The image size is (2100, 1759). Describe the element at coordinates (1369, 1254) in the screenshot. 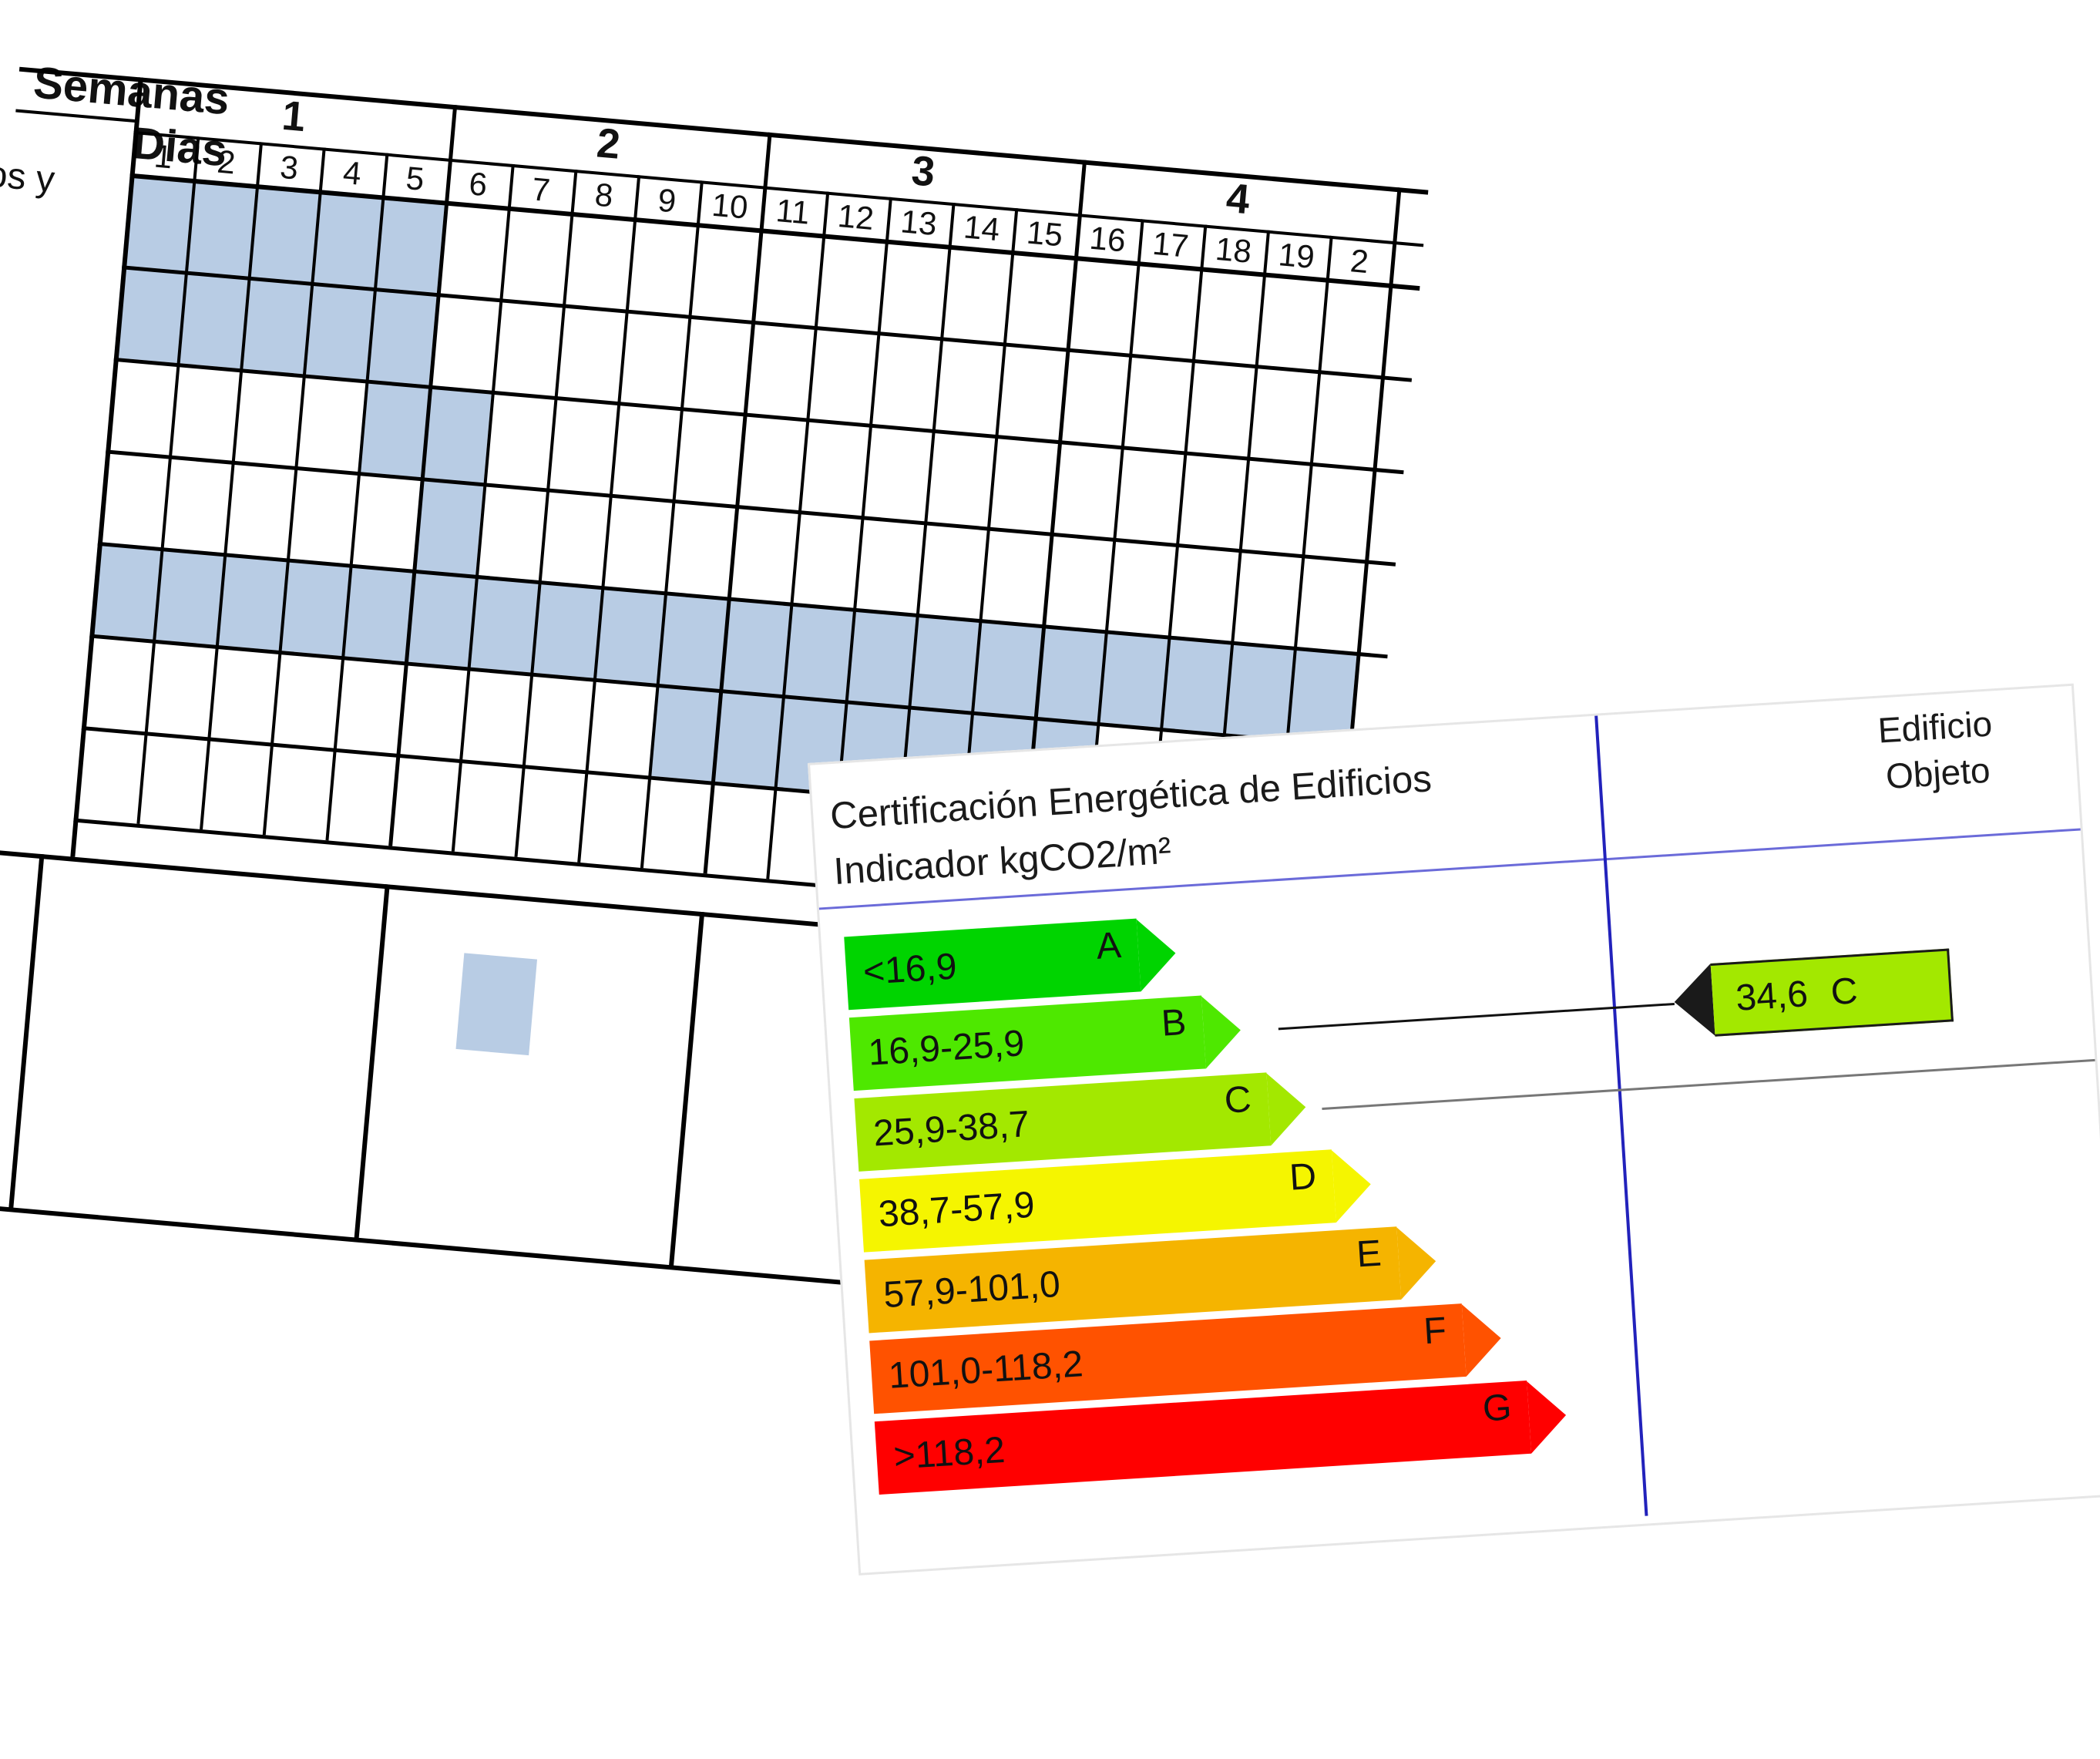

I see `band-letter: E` at that location.